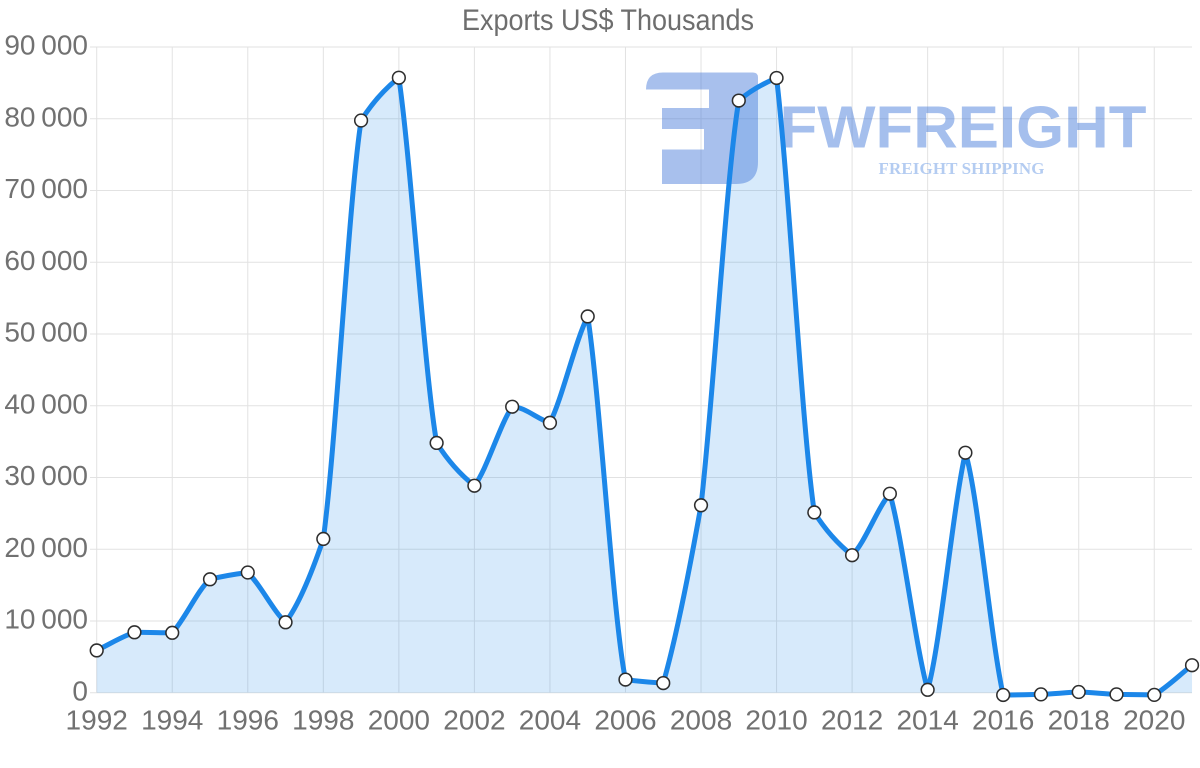 The image size is (1200, 768). What do you see at coordinates (399, 720) in the screenshot?
I see `svg-text: 2000` at bounding box center [399, 720].